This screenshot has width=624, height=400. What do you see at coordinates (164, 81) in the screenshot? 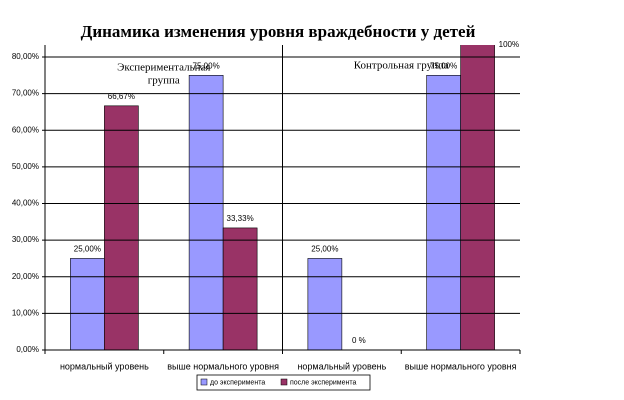
I see `annotation: группа` at bounding box center [164, 81].